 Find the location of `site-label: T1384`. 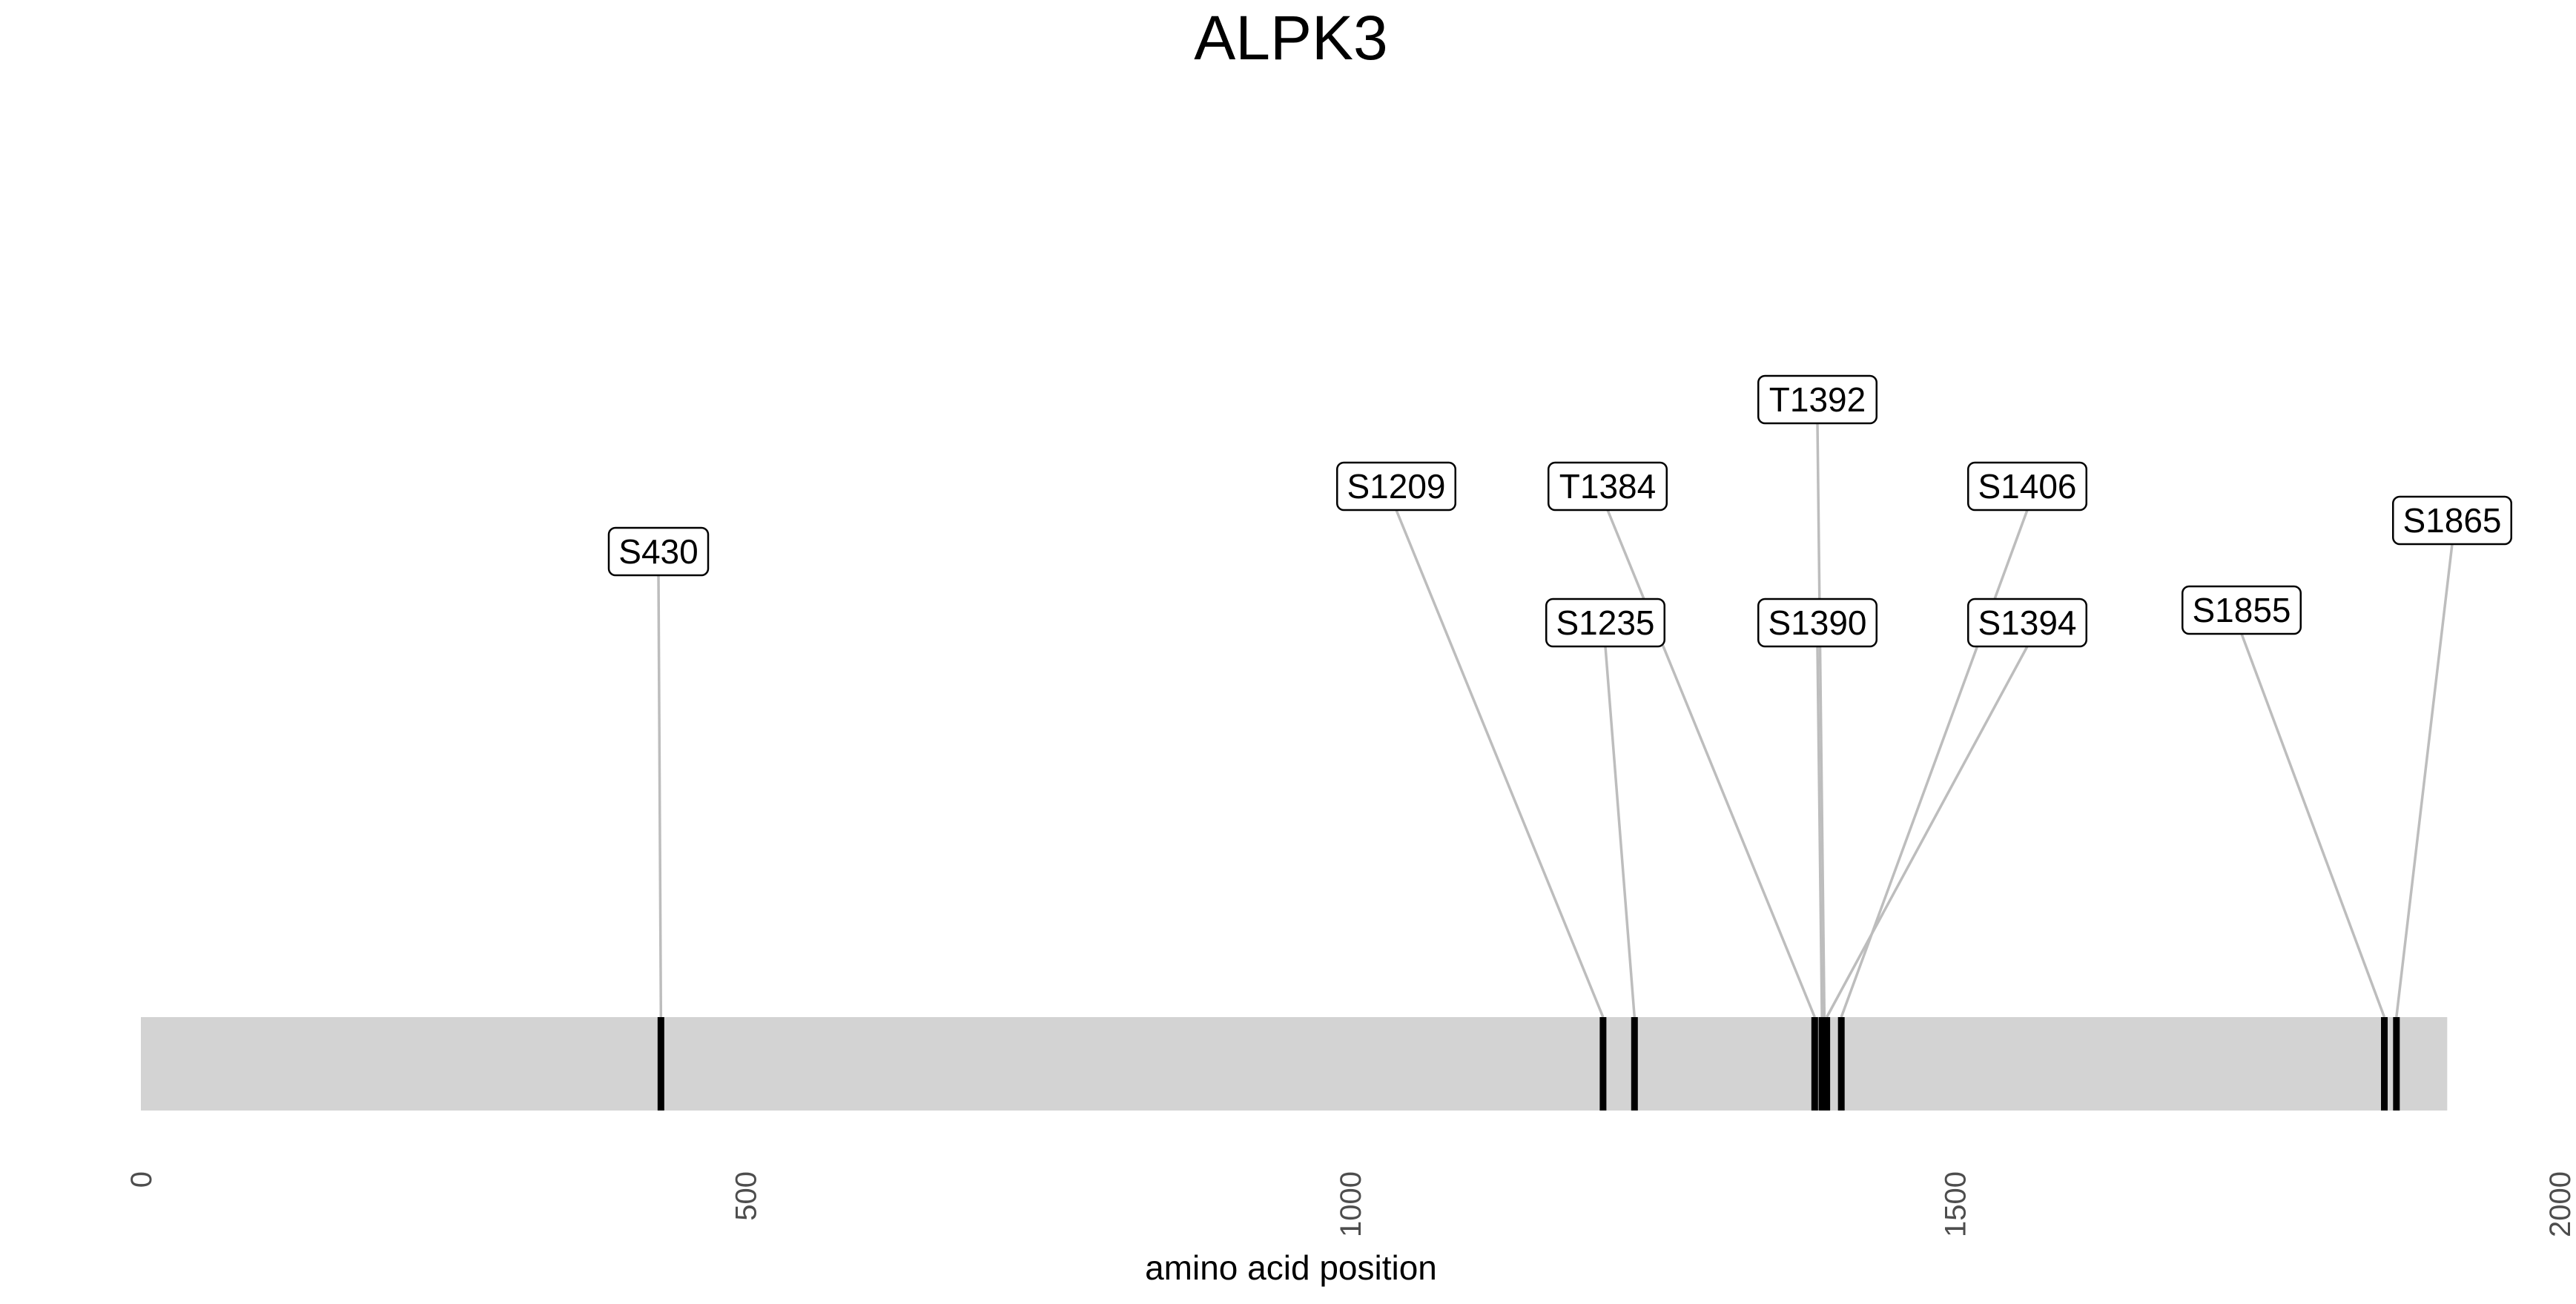

site-label: T1384 is located at coordinates (1608, 487).